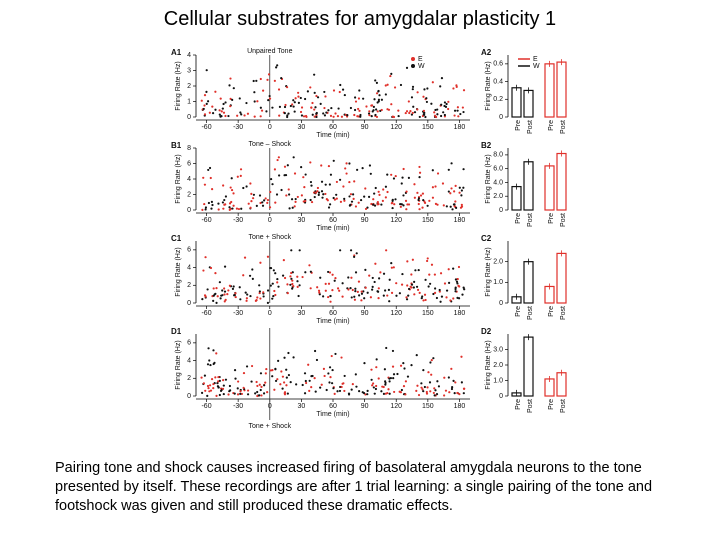 Image resolution: width=720 pixels, height=540 pixels. What do you see at coordinates (365, 220) in the screenshot?
I see `x-tick-label: 90` at bounding box center [365, 220].